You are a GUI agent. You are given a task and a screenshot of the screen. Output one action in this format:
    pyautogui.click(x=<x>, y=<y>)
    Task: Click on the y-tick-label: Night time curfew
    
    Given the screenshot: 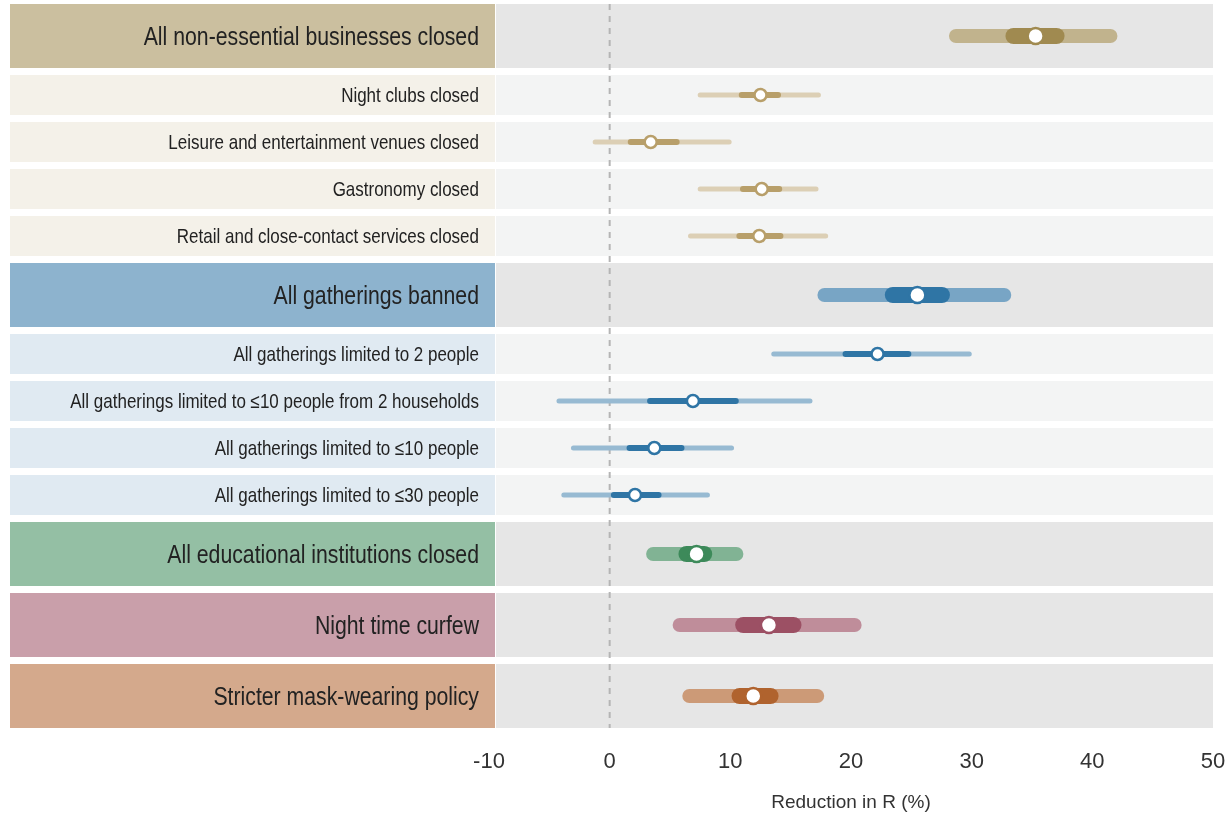 What is the action you would take?
    pyautogui.click(x=397, y=625)
    